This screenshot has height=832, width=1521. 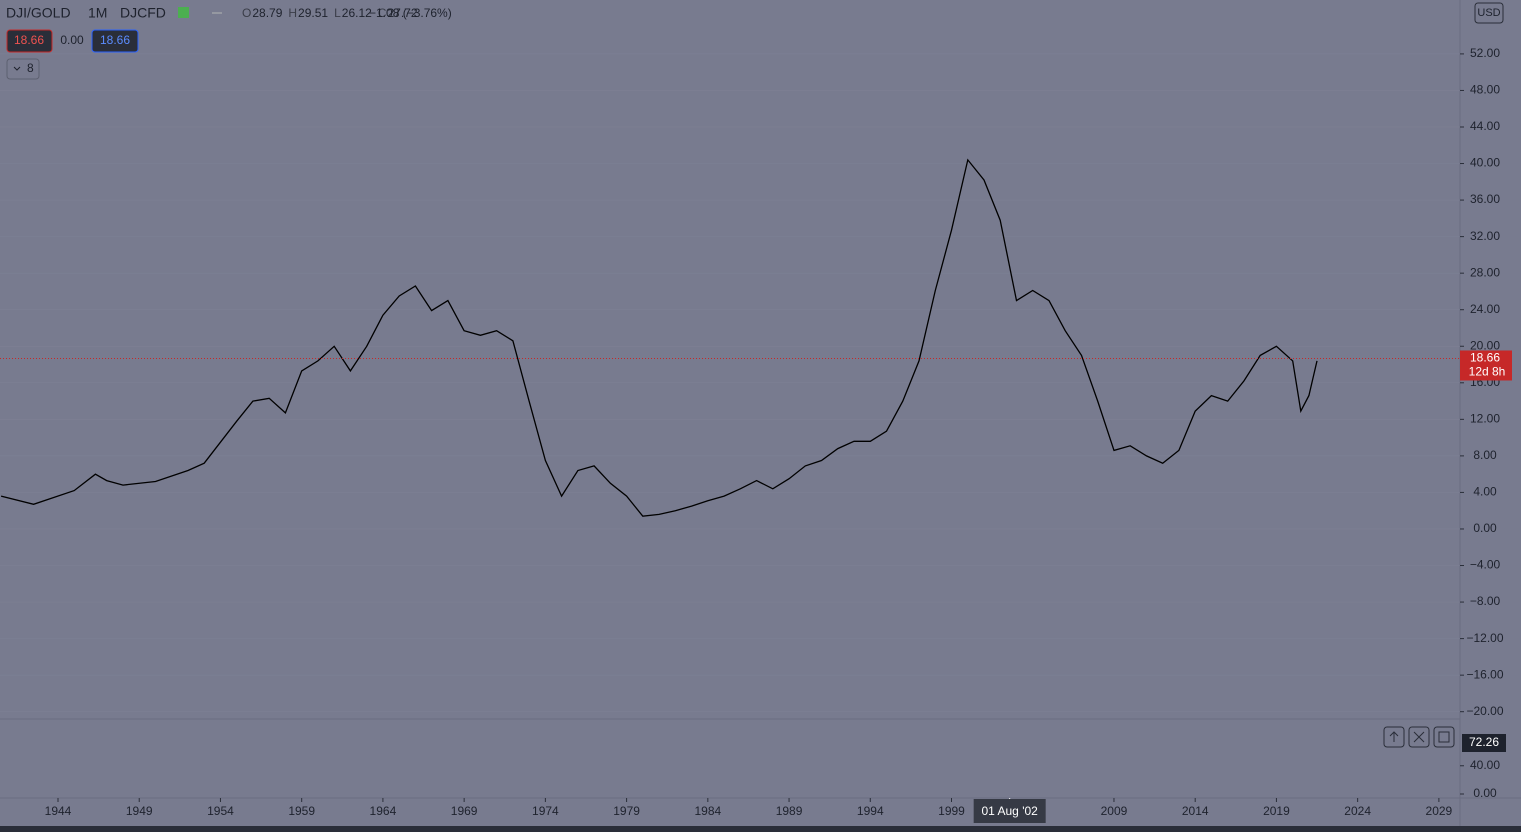 I want to click on lower-last-label: 72.26, so click(x=1484, y=742).